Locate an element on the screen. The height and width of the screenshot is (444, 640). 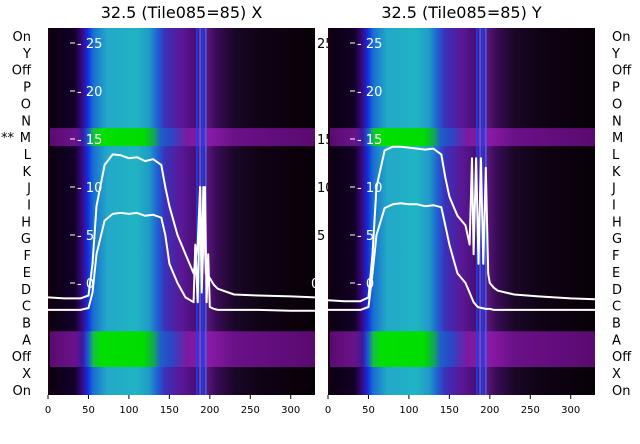
row-label-right: K is located at coordinates (616, 172).